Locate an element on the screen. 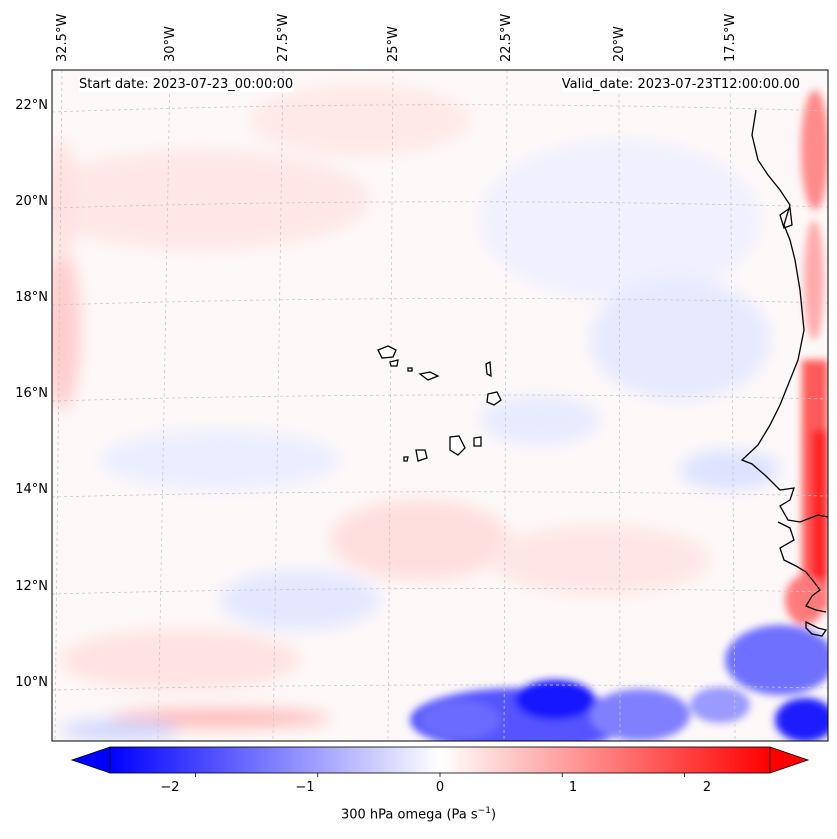  colorbar-tick-label: 2 is located at coordinates (707, 787).